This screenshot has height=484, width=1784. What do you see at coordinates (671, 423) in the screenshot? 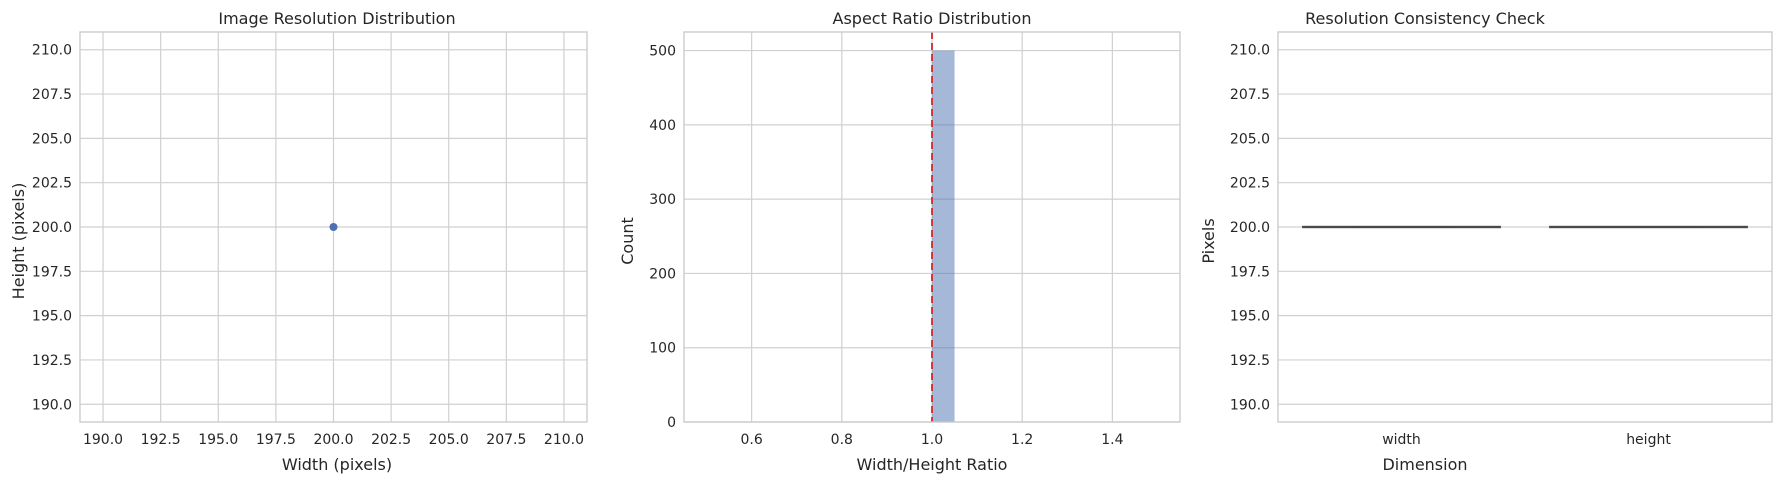
I see `y-tick-label: 0` at bounding box center [671, 423].